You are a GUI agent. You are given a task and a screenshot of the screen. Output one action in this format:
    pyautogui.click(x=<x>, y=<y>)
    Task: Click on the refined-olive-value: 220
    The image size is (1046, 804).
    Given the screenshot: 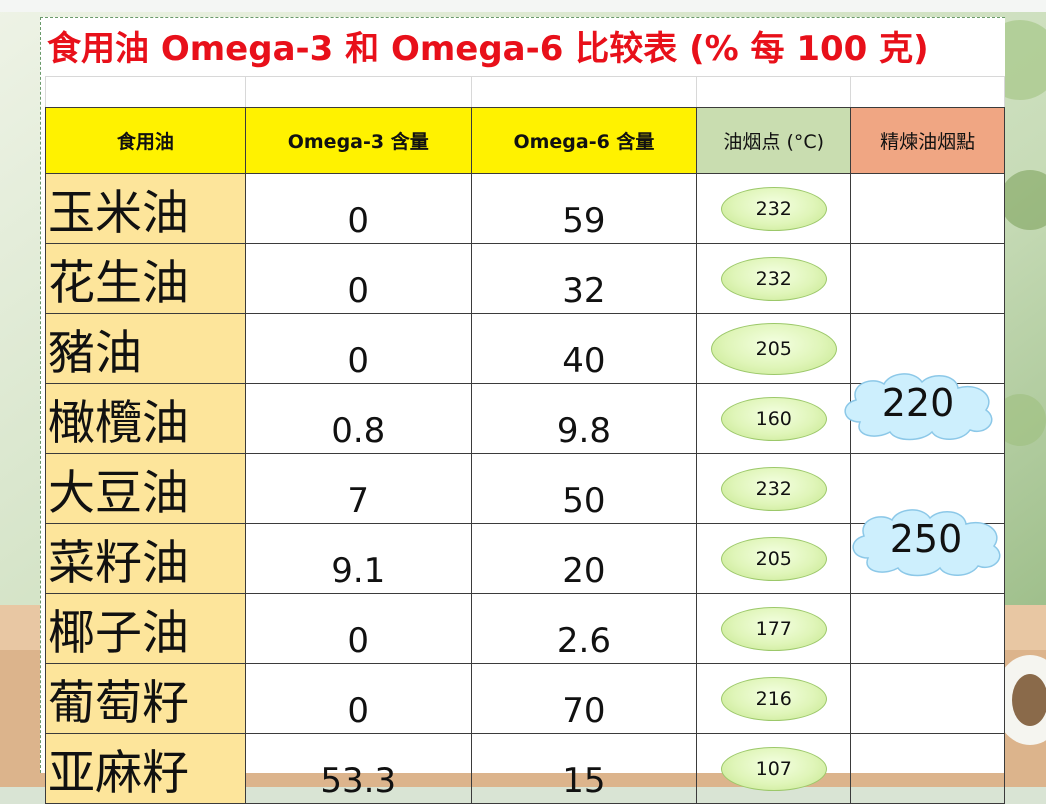 What is the action you would take?
    pyautogui.click(x=918, y=403)
    